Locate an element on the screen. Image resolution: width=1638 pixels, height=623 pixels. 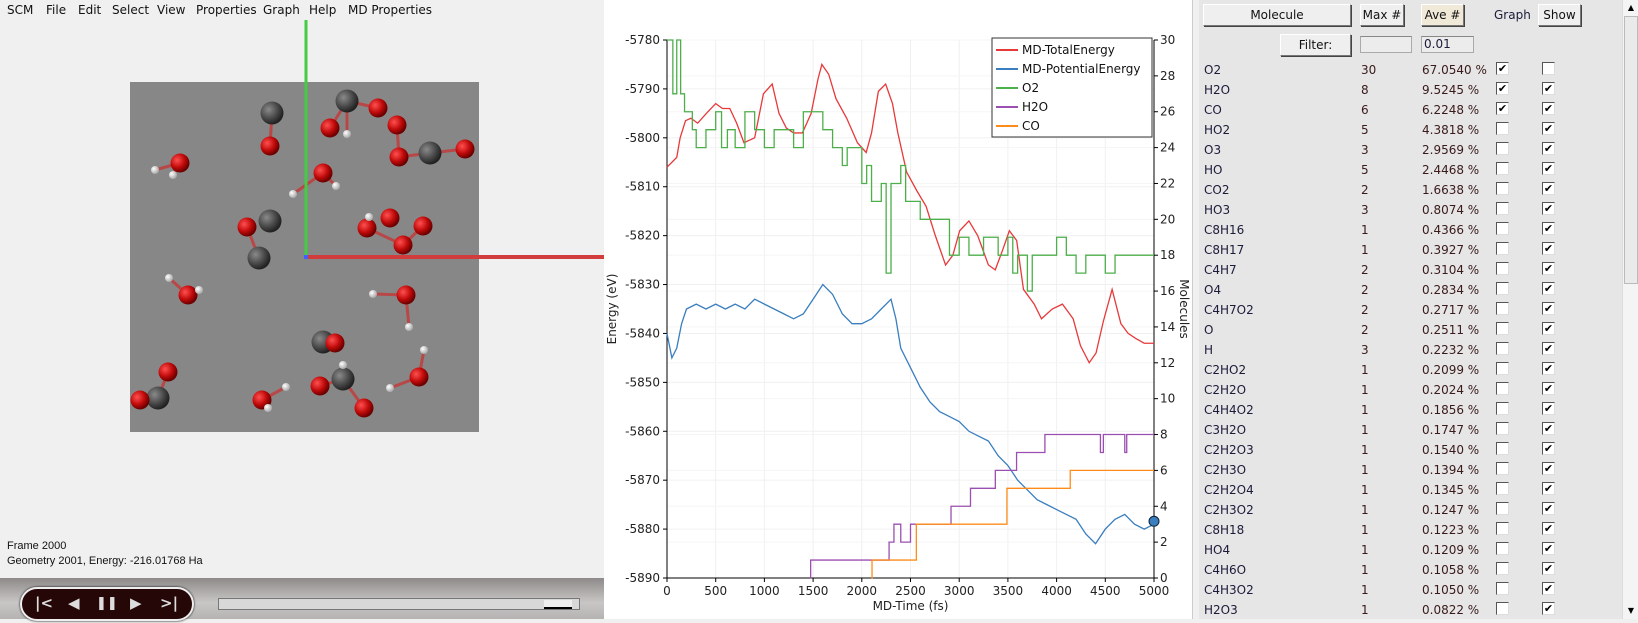
scroll-up-icon: ▲ is located at coordinates (1631, 7).